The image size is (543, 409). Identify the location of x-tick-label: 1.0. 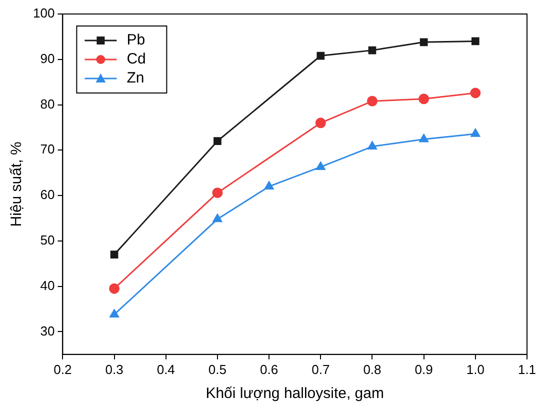
(475, 369).